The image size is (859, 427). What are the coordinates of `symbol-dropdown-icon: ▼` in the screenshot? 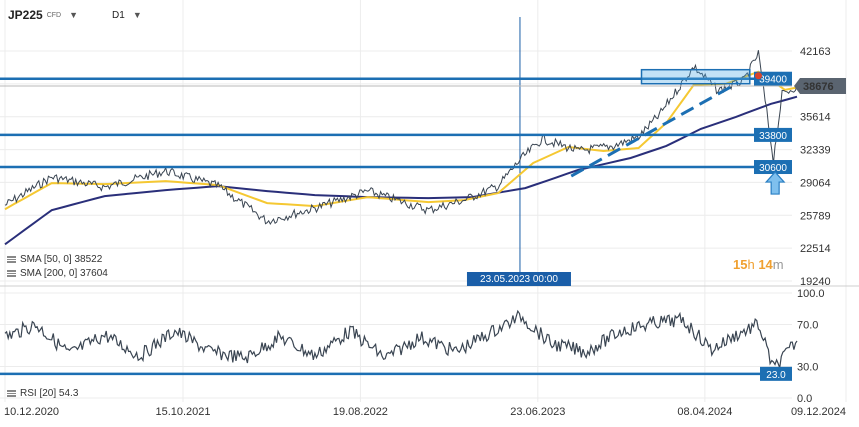 It's located at (74, 15).